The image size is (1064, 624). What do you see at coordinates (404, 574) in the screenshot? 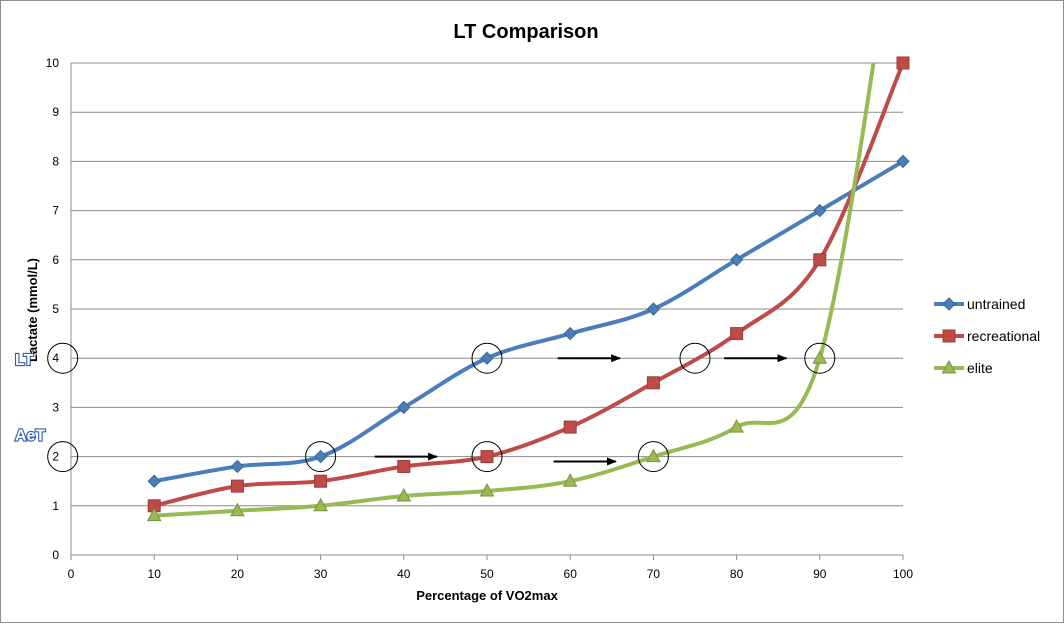
I see `x-tick-label: 40` at bounding box center [404, 574].